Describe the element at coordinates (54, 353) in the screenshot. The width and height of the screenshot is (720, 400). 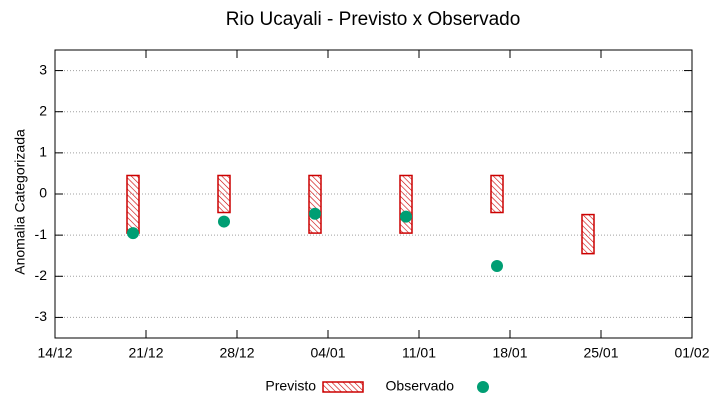
I see `x-tick-label: 14/12` at that location.